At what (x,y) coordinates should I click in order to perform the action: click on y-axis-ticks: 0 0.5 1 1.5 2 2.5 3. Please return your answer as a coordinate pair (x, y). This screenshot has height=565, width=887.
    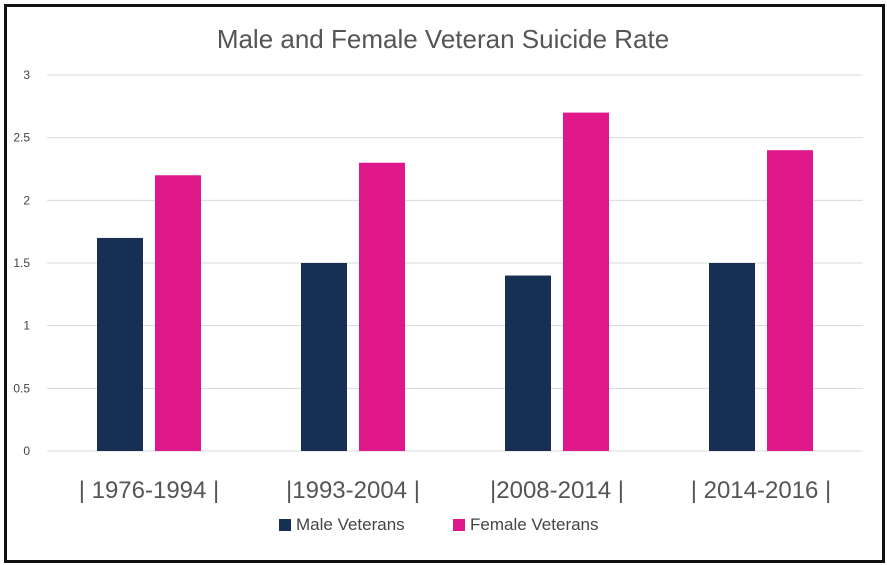
    Looking at the image, I should click on (21, 263).